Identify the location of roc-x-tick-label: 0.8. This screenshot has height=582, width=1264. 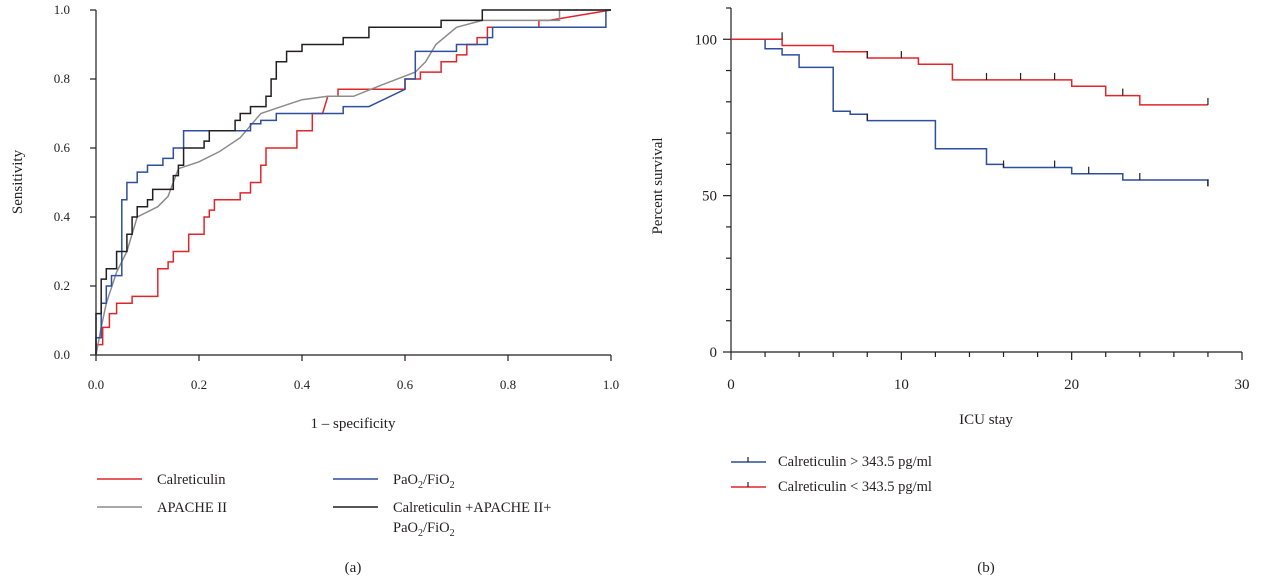
(508, 384).